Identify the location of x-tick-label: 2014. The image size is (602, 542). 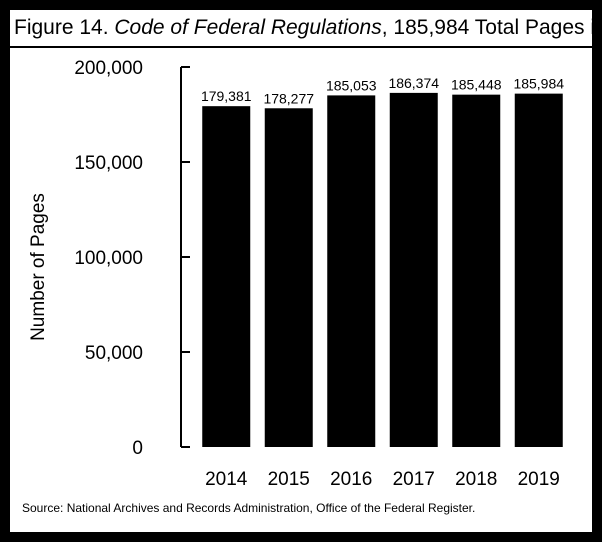
(226, 479).